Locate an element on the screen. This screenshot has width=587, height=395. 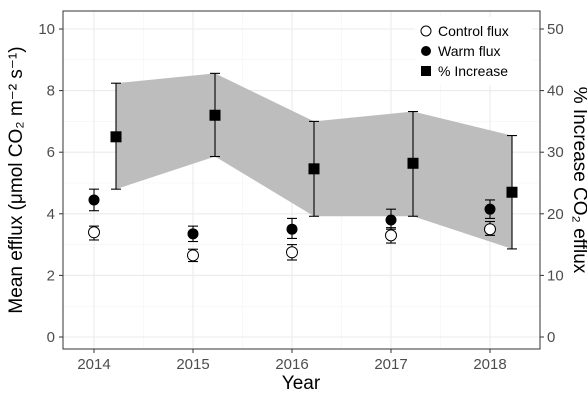
x-tick-label: 2015 is located at coordinates (192, 364).